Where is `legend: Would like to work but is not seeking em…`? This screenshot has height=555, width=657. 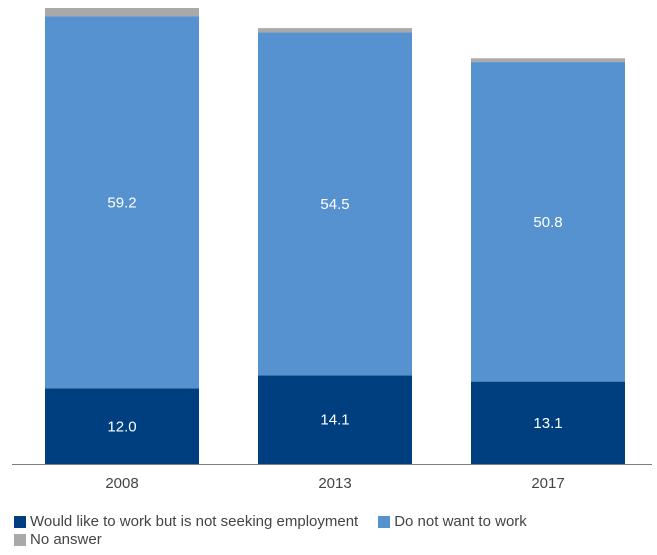 legend: Would like to work but is not seeking em… is located at coordinates (334, 531).